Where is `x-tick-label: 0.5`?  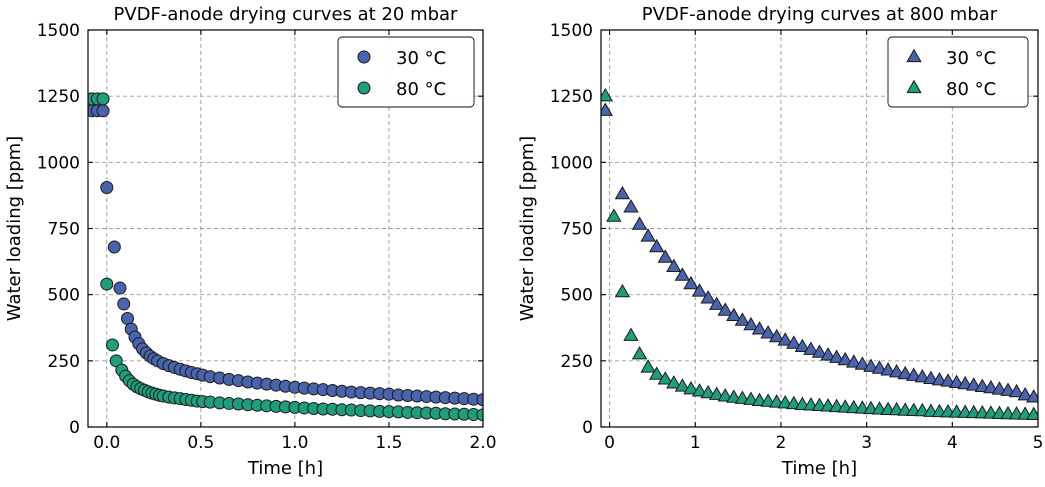
x-tick-label: 0.5 is located at coordinates (200, 443).